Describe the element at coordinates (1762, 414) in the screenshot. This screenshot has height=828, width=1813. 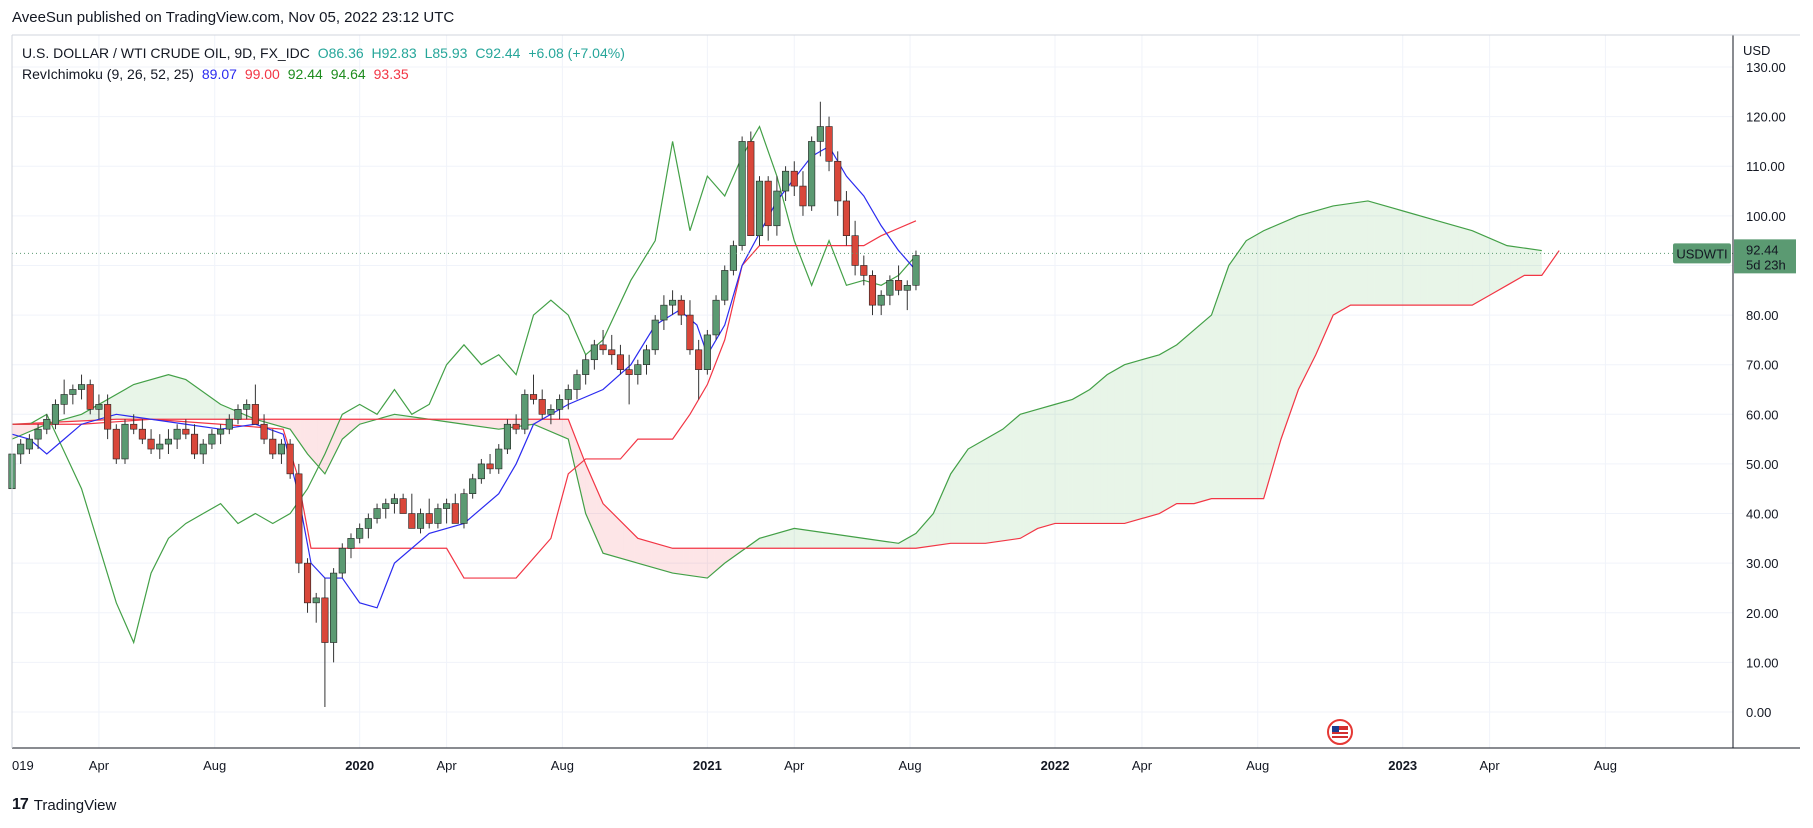
I see `y-tick-label: 60.00` at that location.